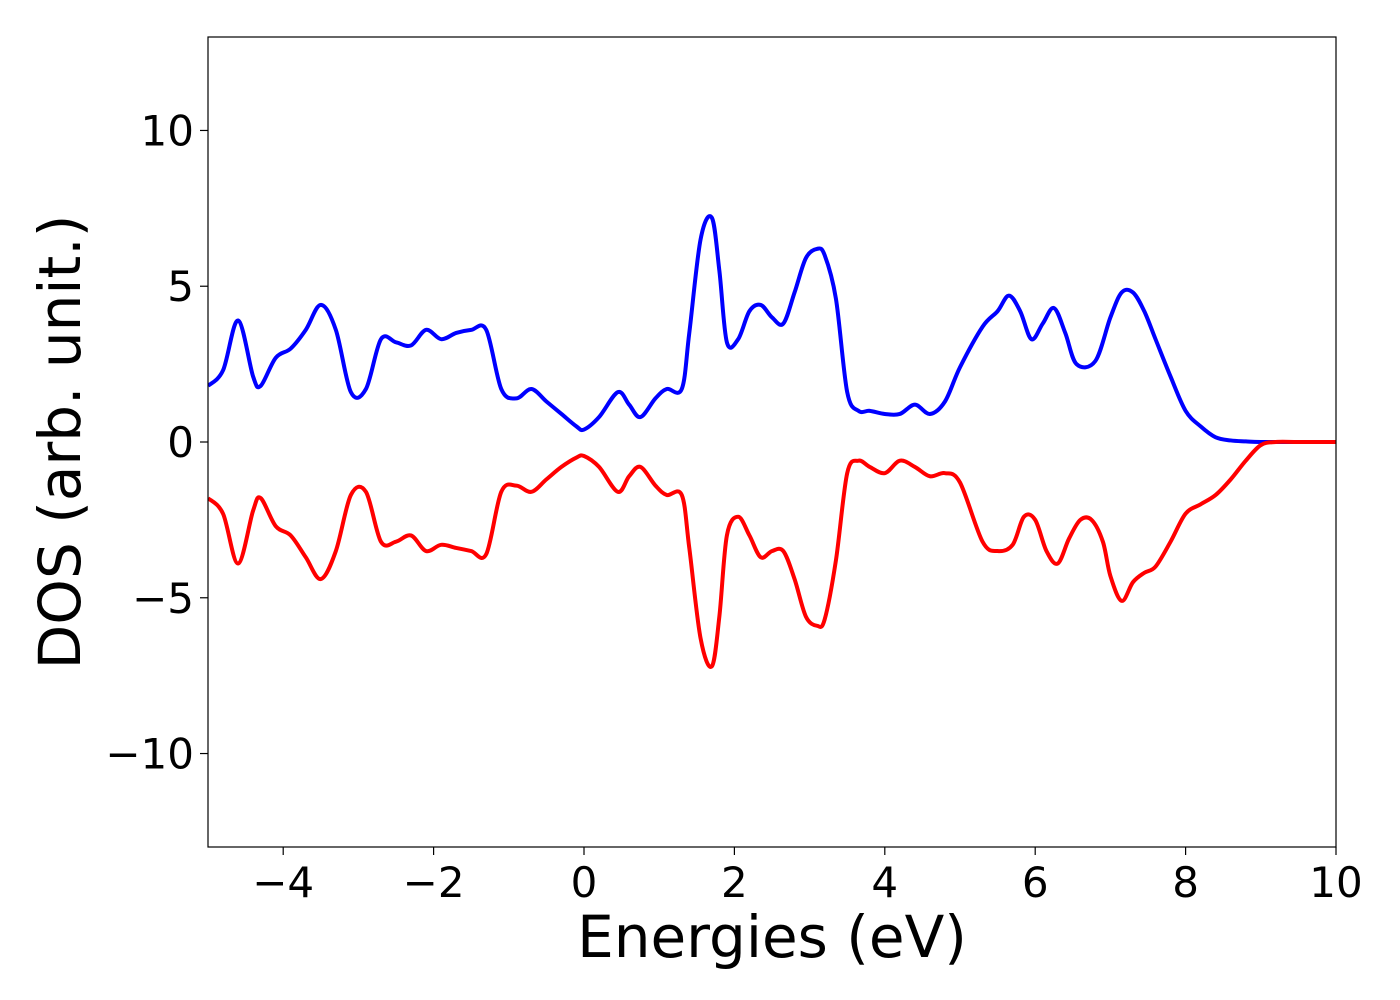  Describe the element at coordinates (734, 882) in the screenshot. I see `x-tick-label: 2` at that location.